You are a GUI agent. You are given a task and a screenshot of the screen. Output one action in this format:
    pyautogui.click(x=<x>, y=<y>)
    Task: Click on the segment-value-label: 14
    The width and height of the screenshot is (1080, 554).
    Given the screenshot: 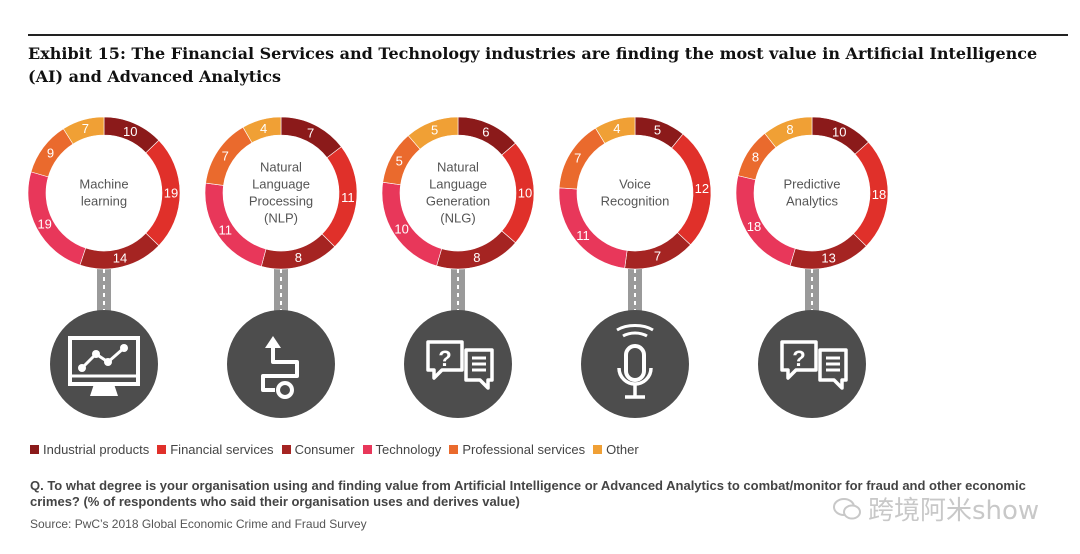 What is the action you would take?
    pyautogui.click(x=120, y=258)
    